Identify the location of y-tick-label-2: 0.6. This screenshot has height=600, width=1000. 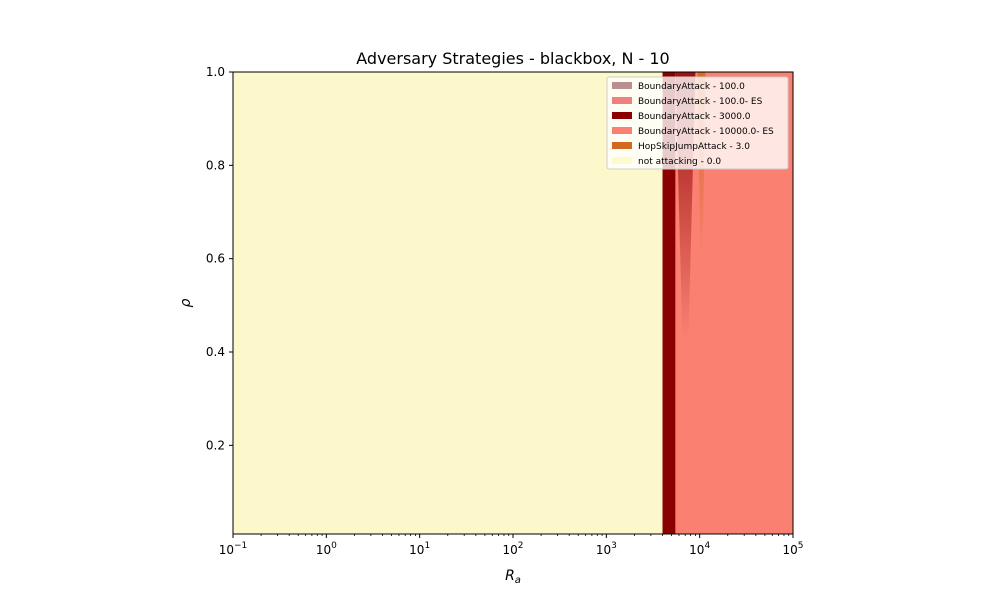
(215, 259).